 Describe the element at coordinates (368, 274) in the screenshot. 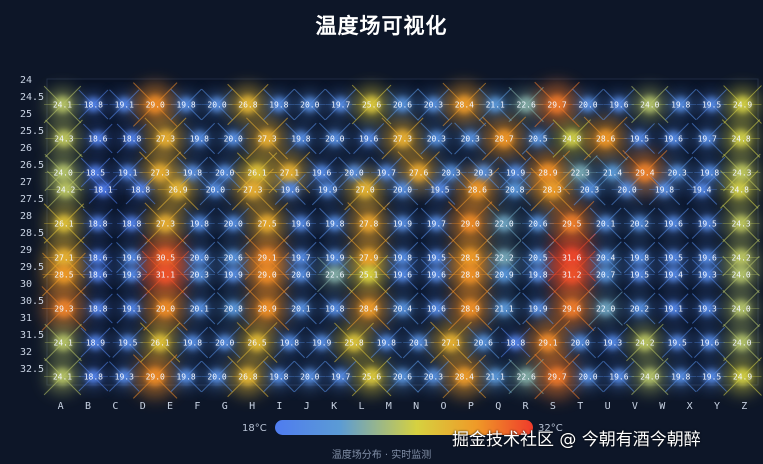

I see `heatmap-cell: 25.1` at that location.